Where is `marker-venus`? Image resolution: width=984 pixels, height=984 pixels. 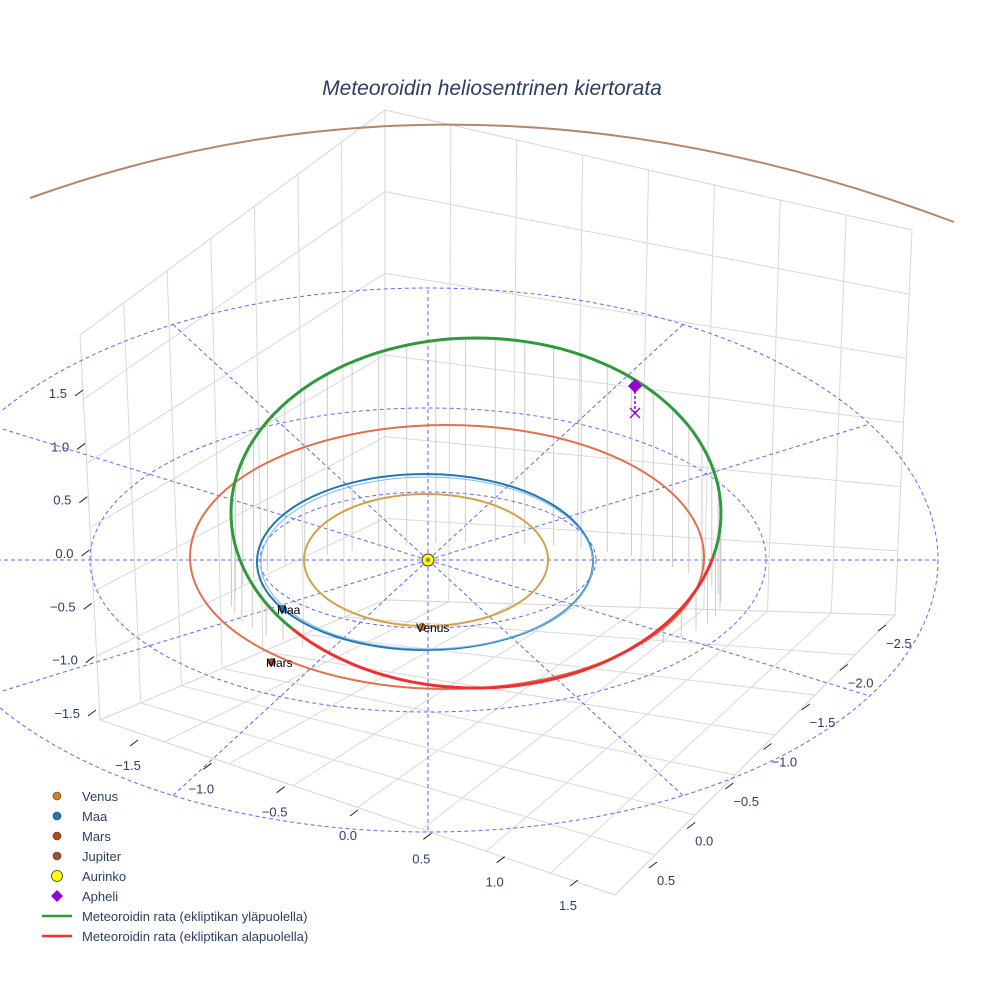 marker-venus is located at coordinates (422, 627).